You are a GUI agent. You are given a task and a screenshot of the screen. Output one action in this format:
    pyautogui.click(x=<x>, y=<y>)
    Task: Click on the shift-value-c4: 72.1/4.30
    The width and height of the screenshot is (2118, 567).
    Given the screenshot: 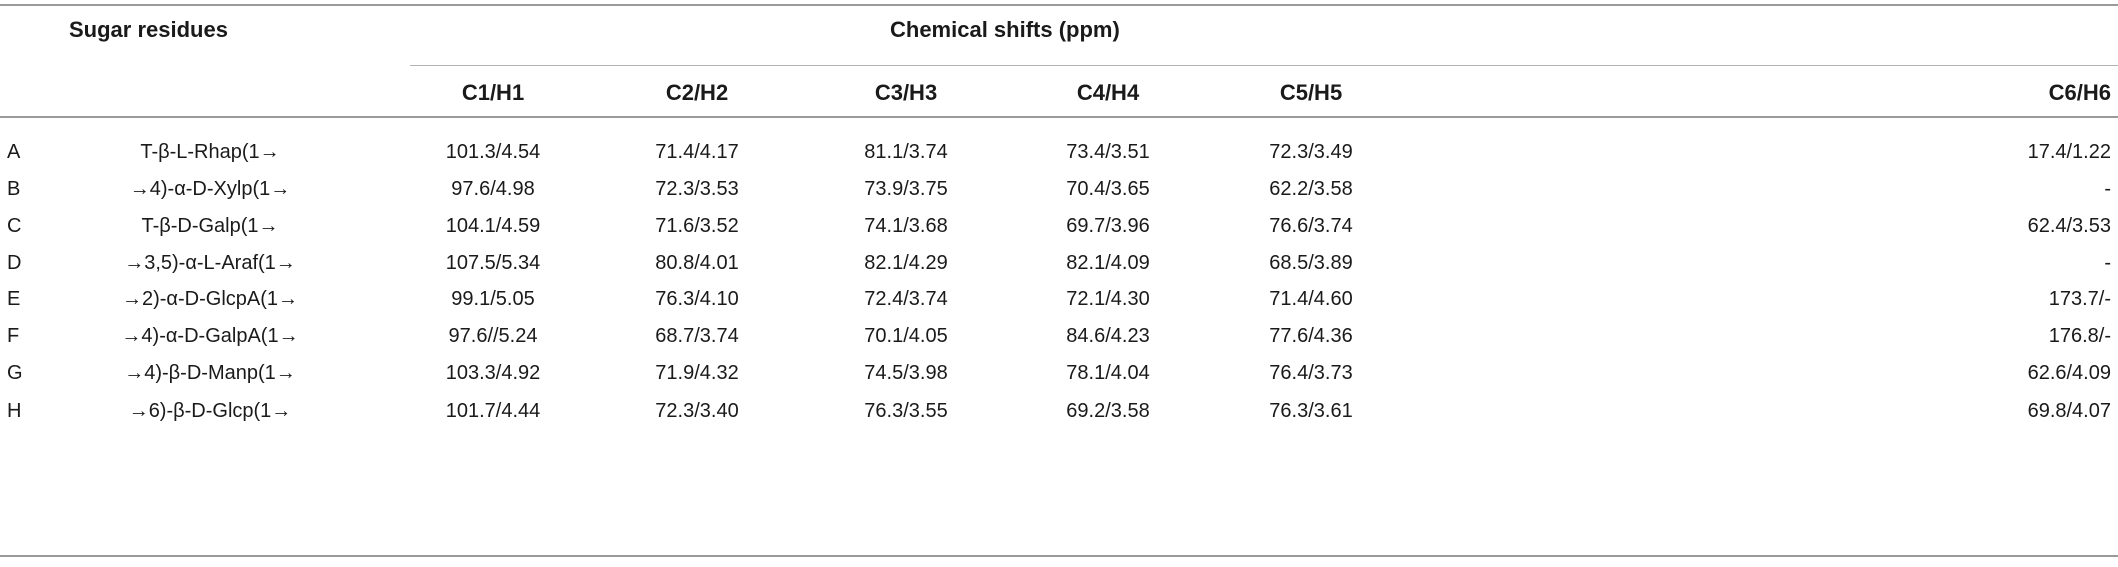 What is the action you would take?
    pyautogui.click(x=1108, y=299)
    